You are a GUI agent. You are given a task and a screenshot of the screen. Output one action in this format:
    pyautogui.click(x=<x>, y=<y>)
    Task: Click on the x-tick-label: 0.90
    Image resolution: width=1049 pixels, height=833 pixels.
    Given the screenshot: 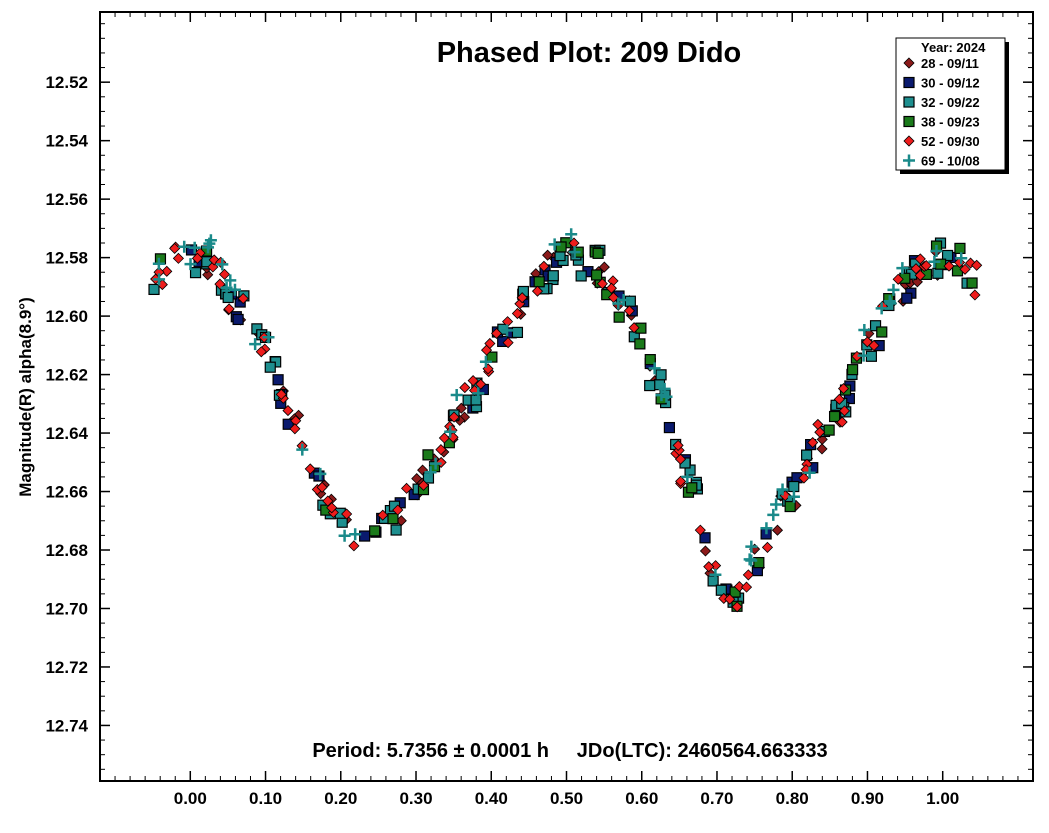 What is the action you would take?
    pyautogui.click(x=867, y=798)
    